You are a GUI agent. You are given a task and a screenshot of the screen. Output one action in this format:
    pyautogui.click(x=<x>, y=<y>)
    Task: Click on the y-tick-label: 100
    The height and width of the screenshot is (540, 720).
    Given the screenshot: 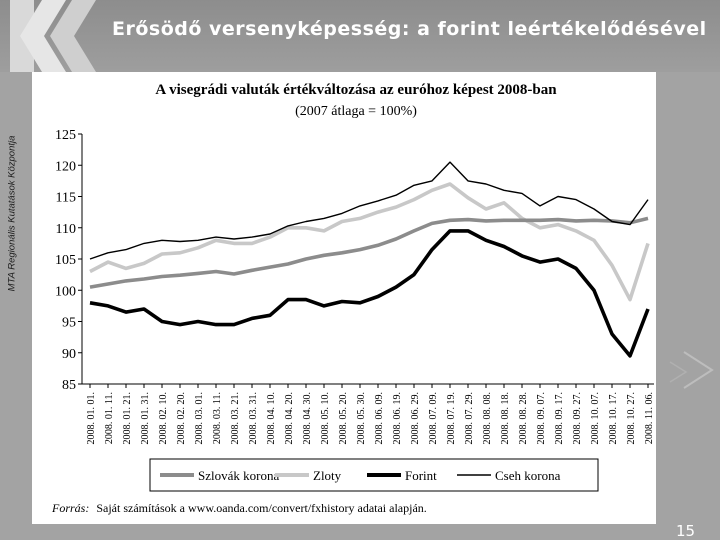 What is the action you would take?
    pyautogui.click(x=65, y=291)
    